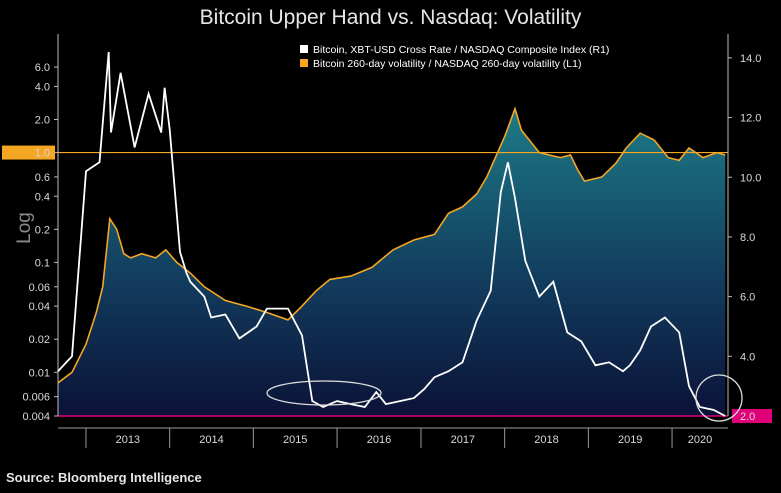 Image resolution: width=781 pixels, height=493 pixels. Describe the element at coordinates (42, 87) in the screenshot. I see `left-tick-label: 4.0` at that location.